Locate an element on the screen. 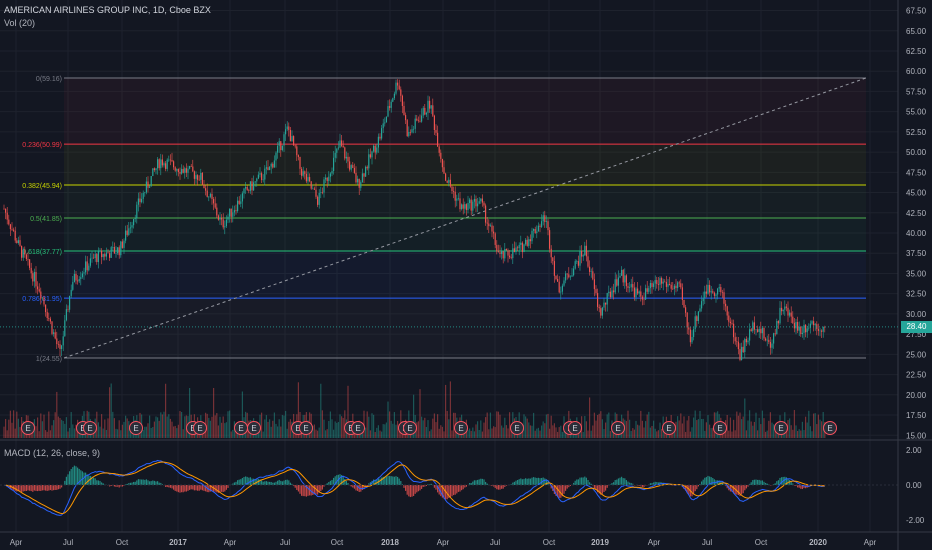  macd-tick-label: 2.00 is located at coordinates (914, 450).